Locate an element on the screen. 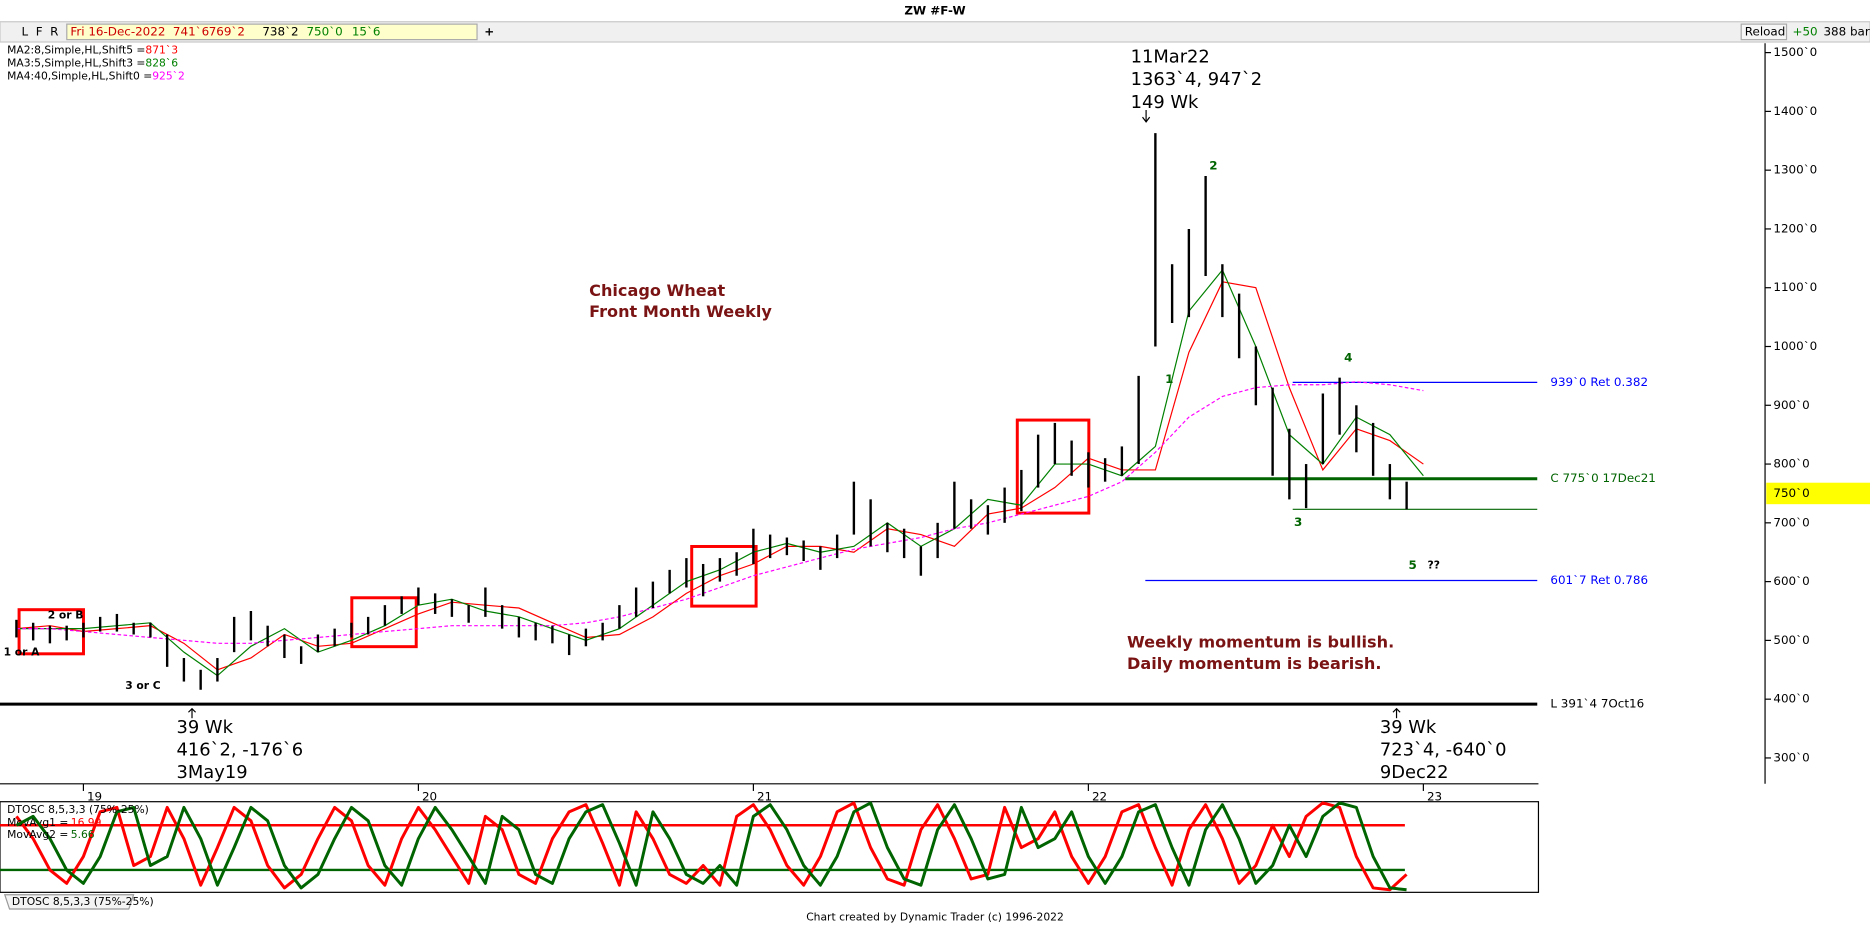  quote-field-value: 738`2 is located at coordinates (280, 31).